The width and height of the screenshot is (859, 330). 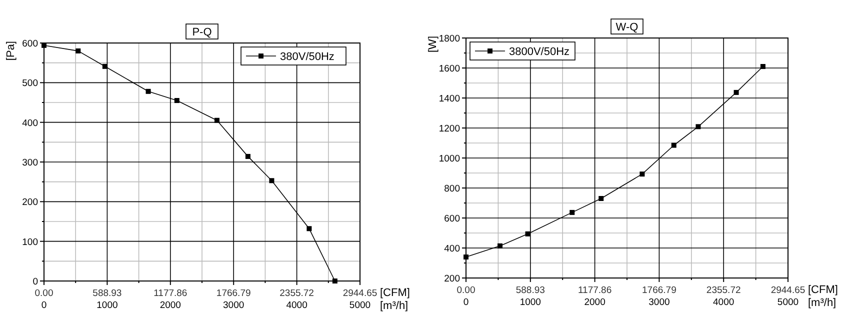 What do you see at coordinates (35, 282) in the screenshot?
I see `y-tick-label: 0` at bounding box center [35, 282].